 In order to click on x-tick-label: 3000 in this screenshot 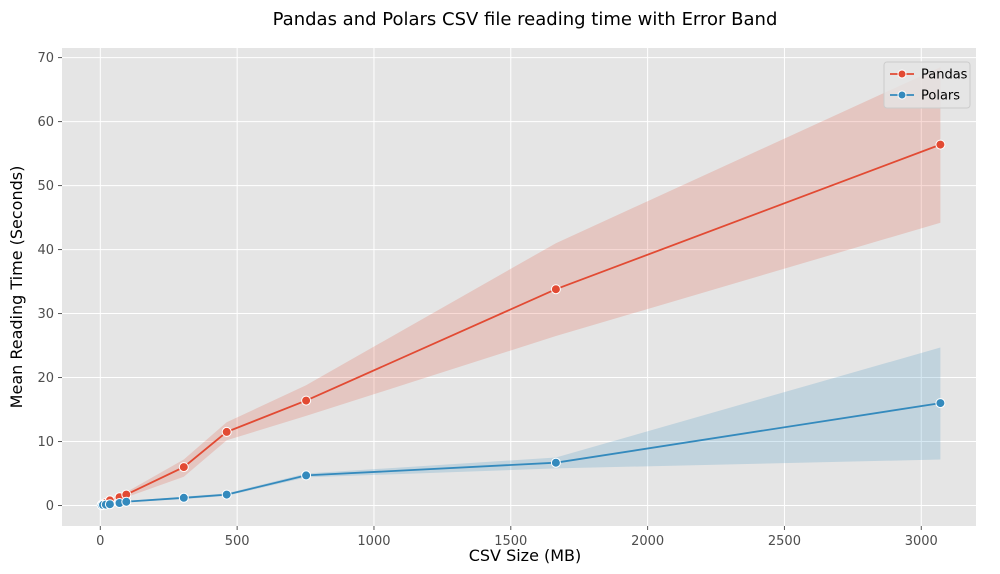, I will do `click(921, 541)`.